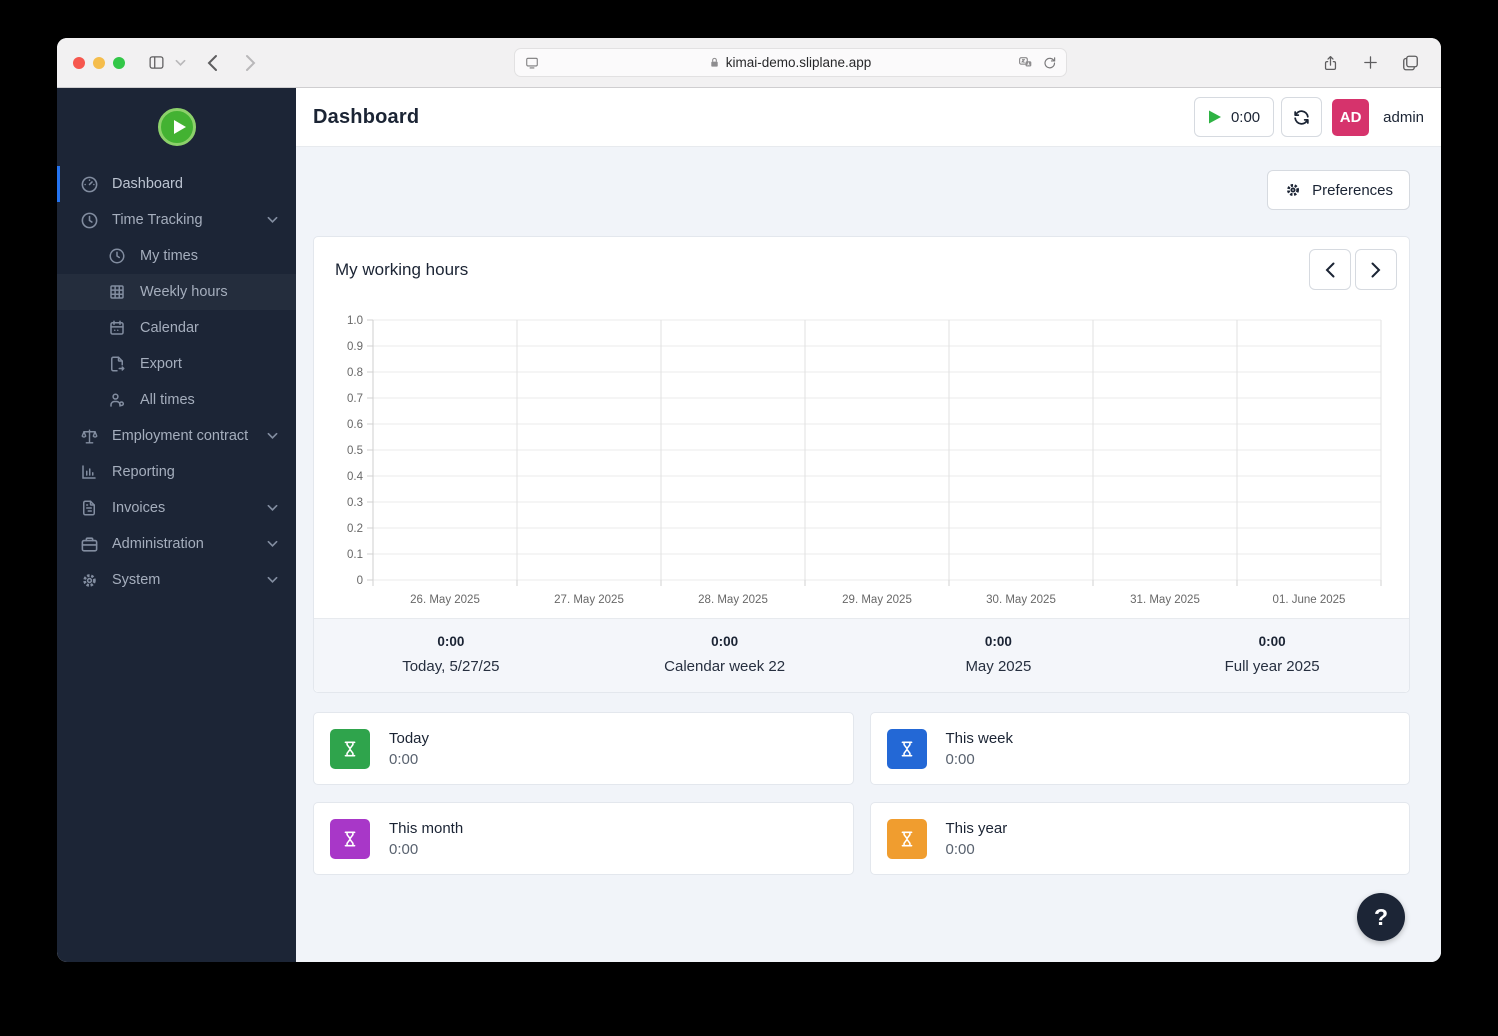  I want to click on svg-text: 0.9, so click(355, 347).